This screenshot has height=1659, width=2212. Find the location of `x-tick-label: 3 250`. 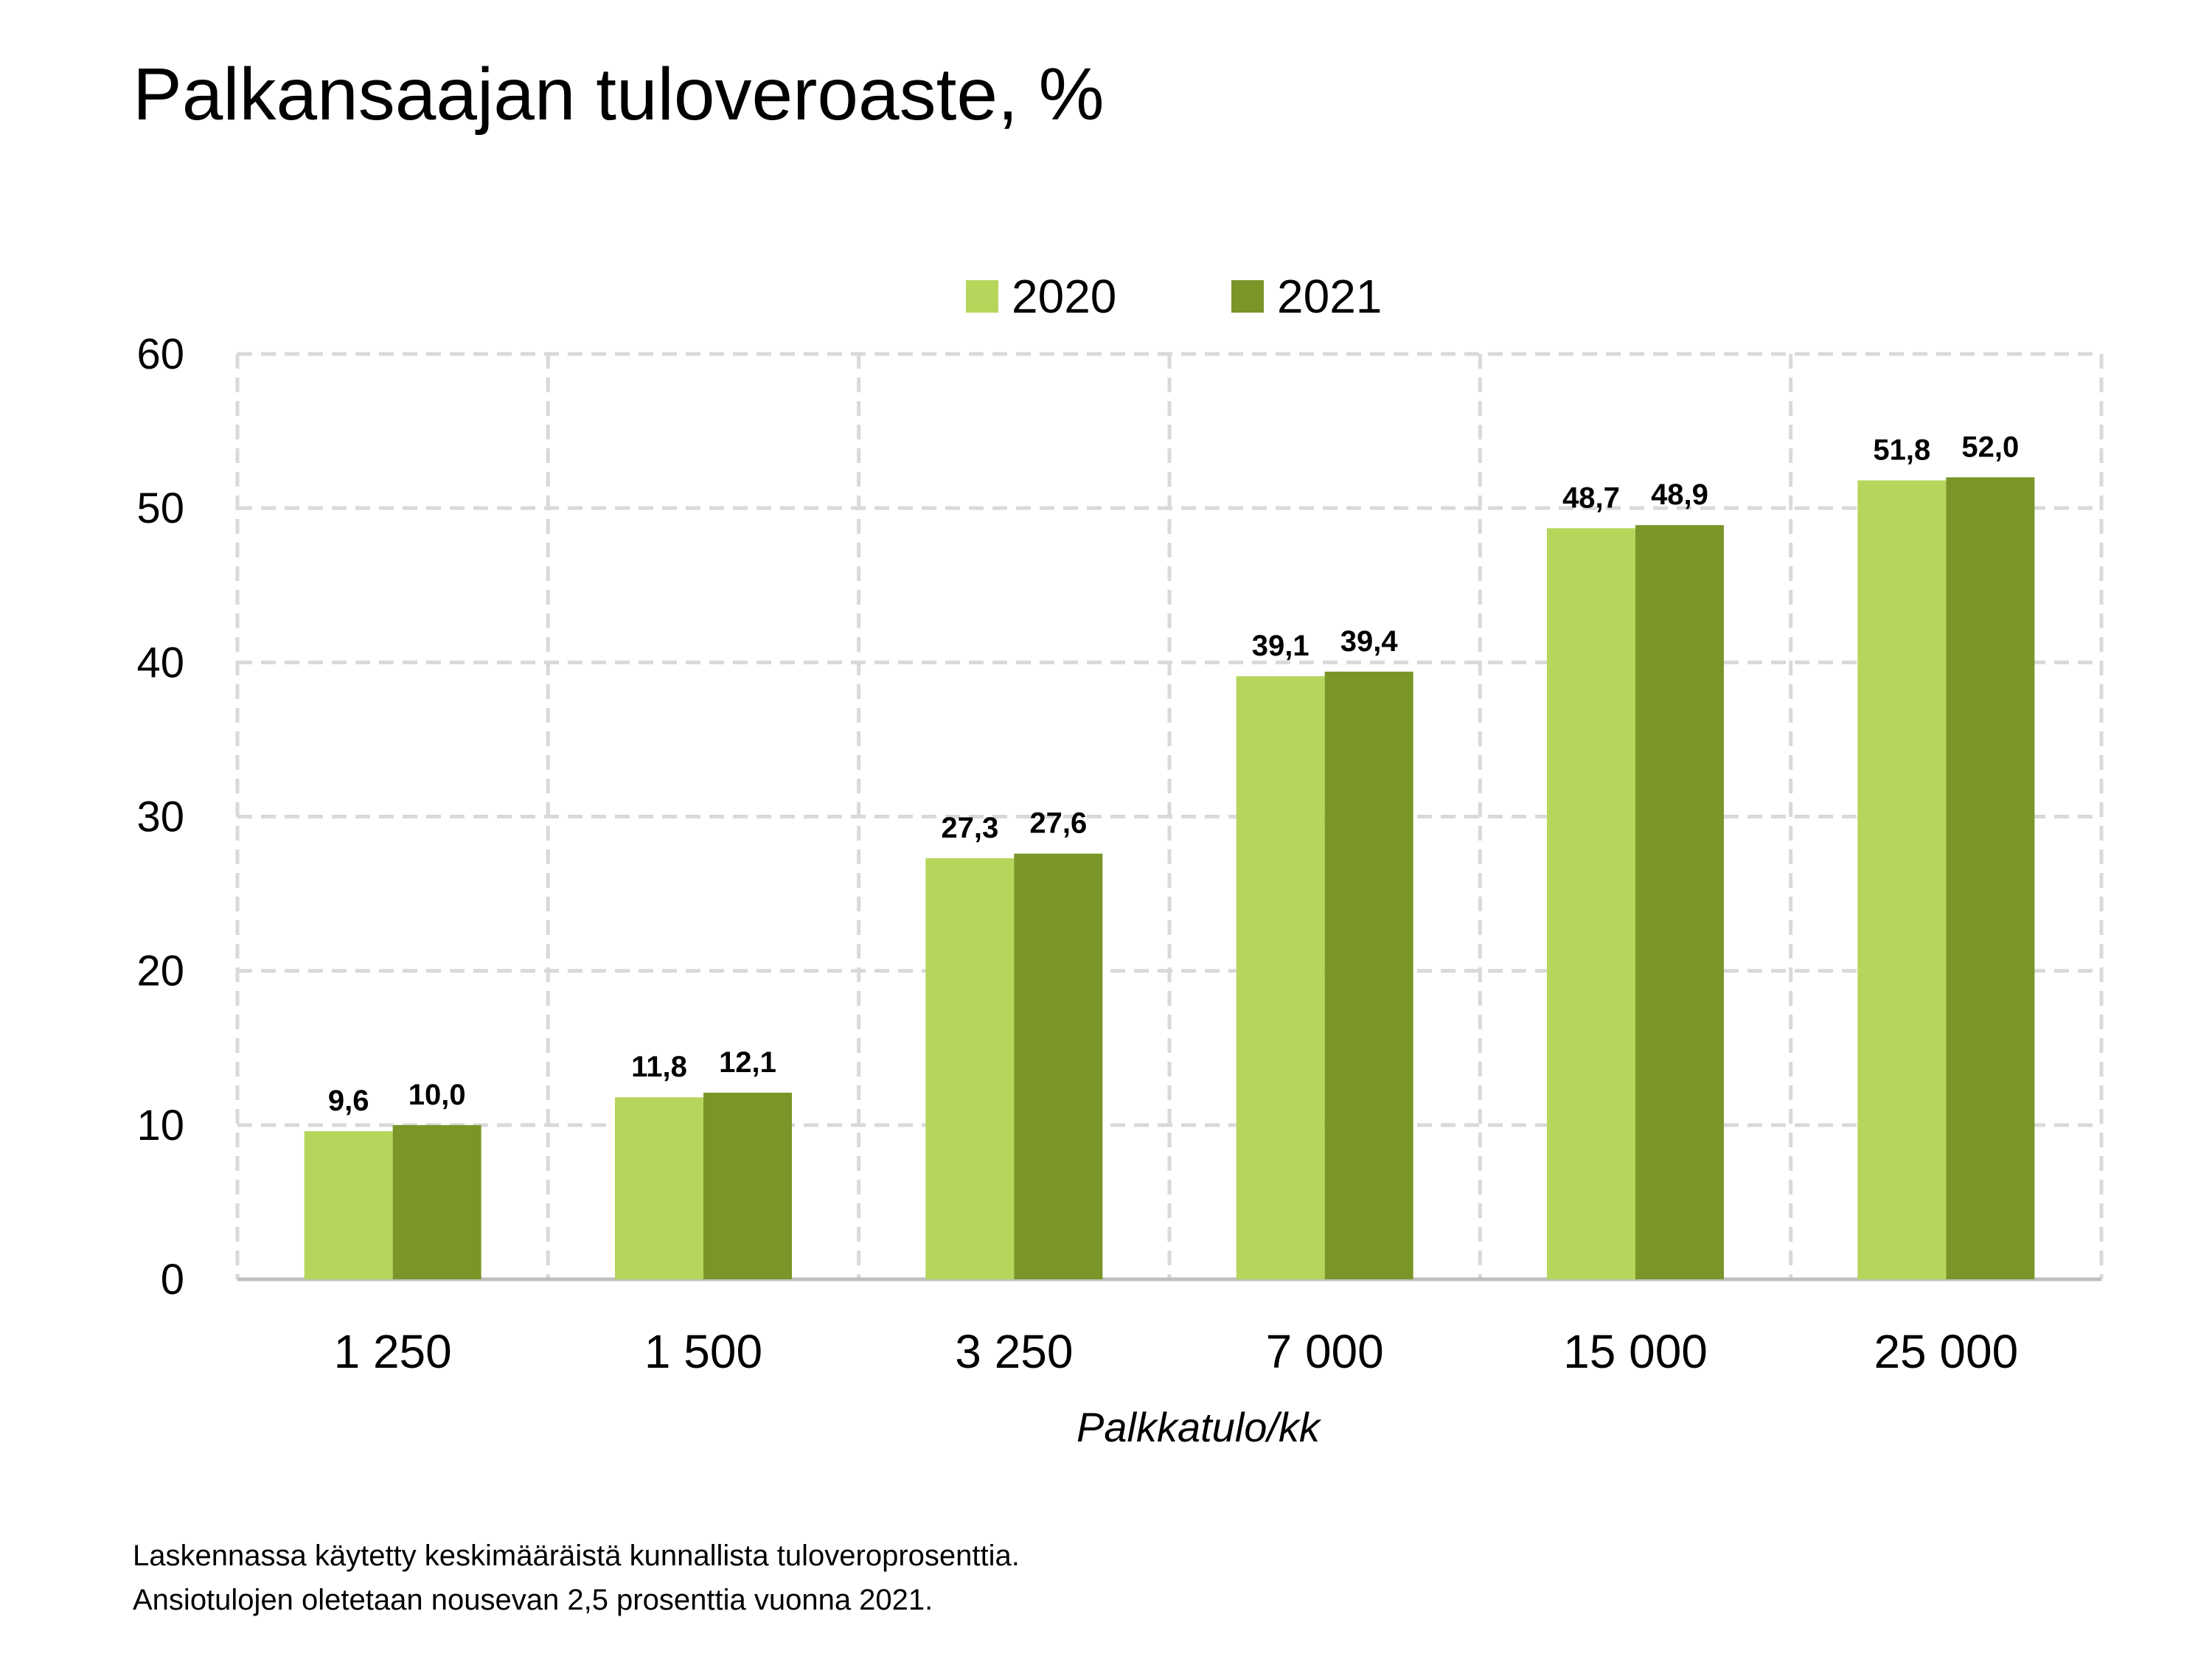

x-tick-label: 3 250 is located at coordinates (1014, 1351).